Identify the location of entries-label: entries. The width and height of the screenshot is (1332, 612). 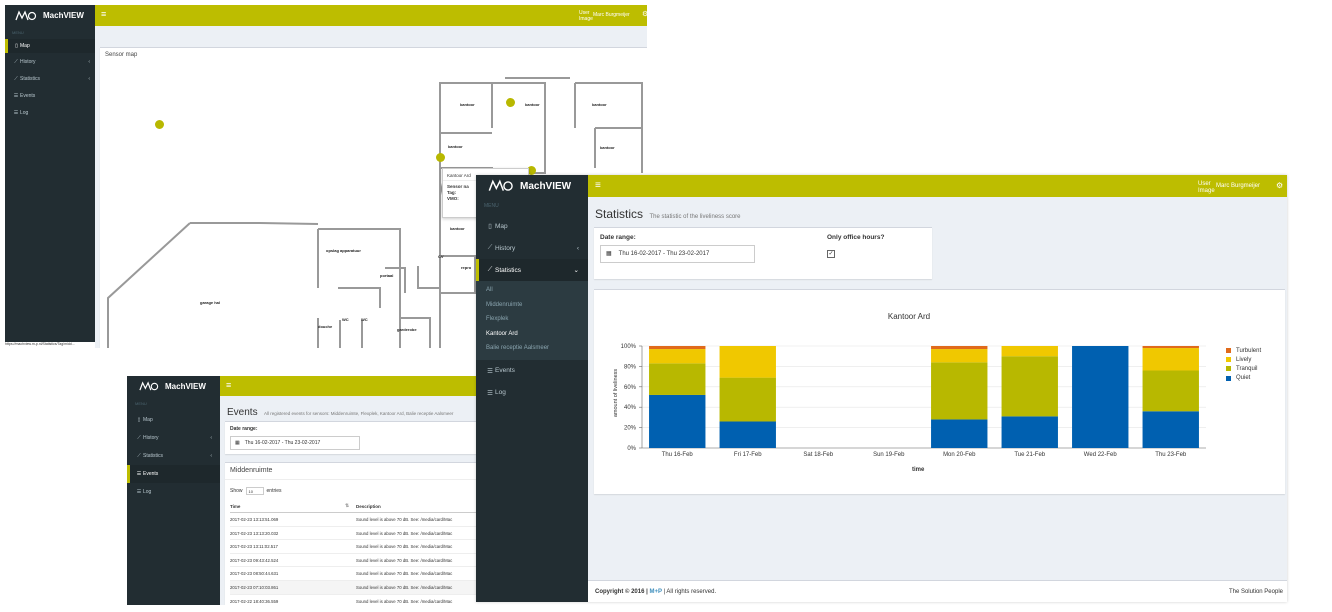
(274, 491).